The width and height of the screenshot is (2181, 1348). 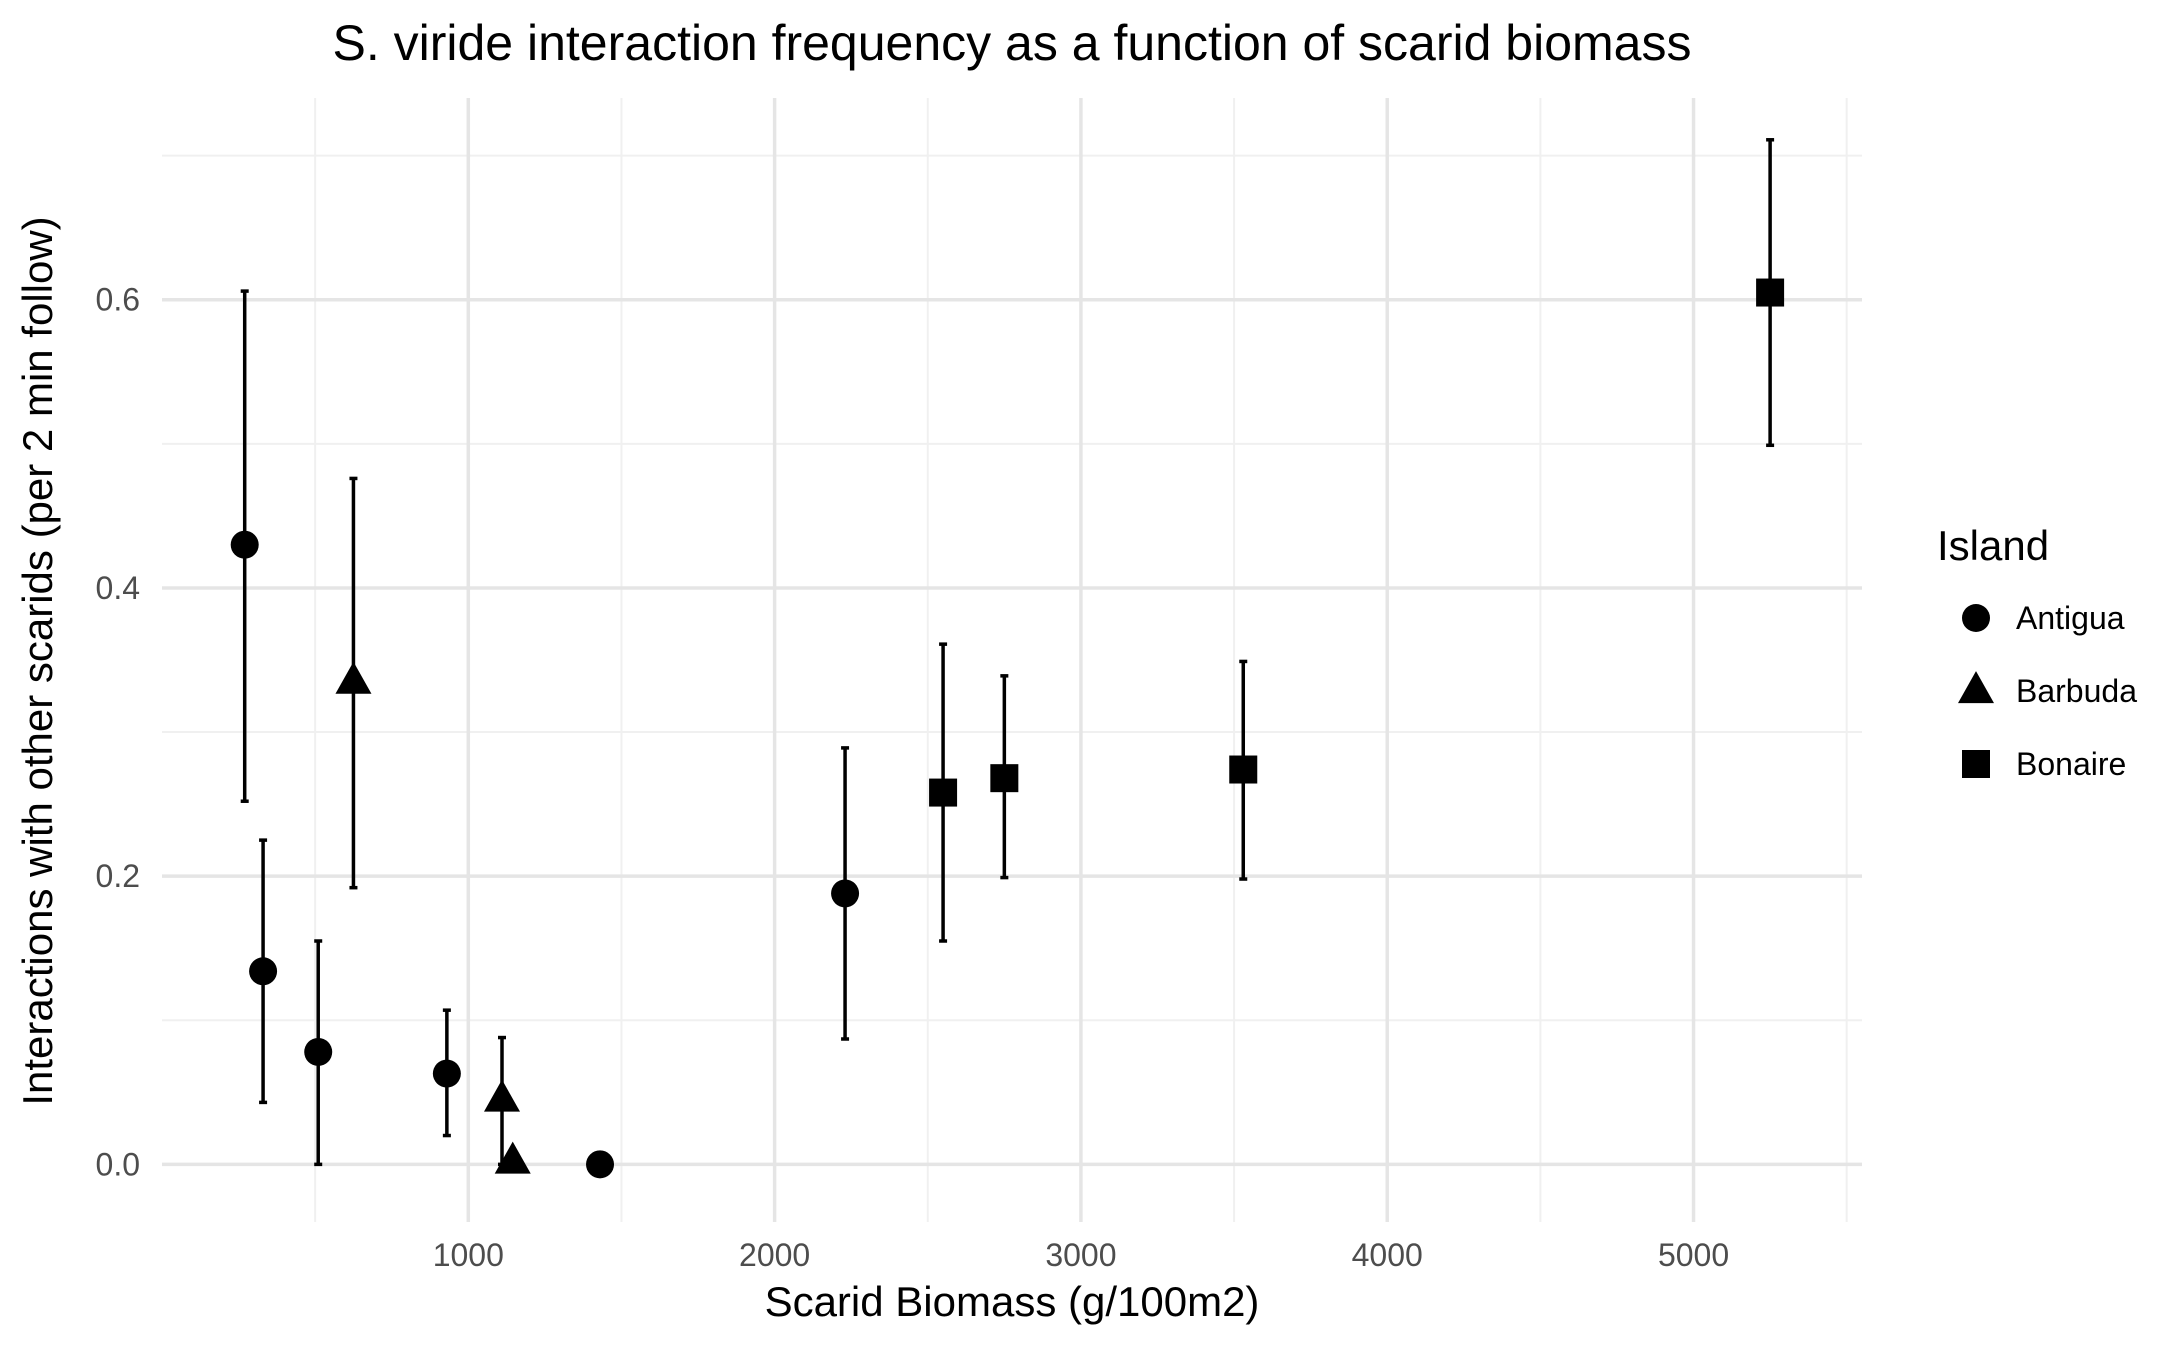 What do you see at coordinates (118, 1164) in the screenshot?
I see `y-tick-label: 0.0` at bounding box center [118, 1164].